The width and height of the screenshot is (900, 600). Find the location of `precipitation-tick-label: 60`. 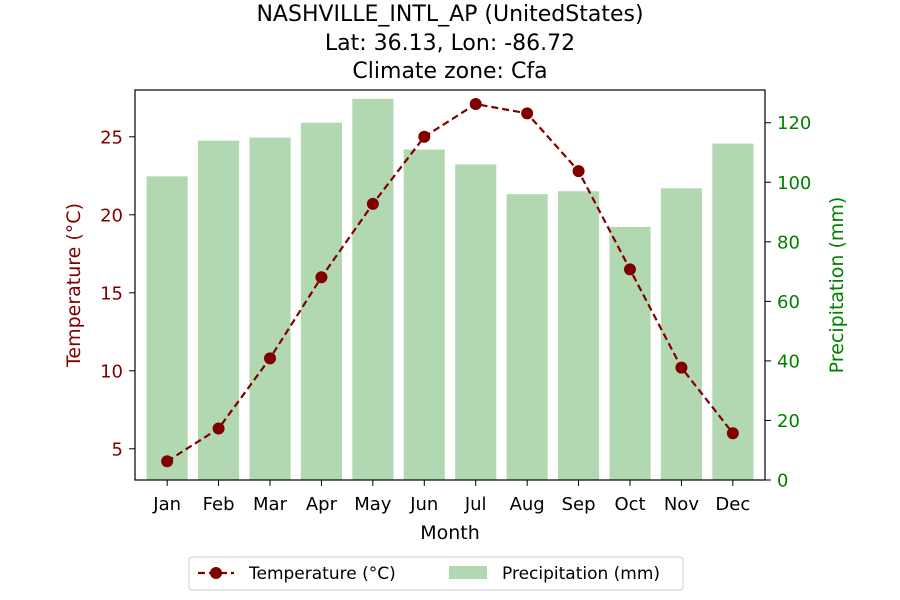

precipitation-tick-label: 60 is located at coordinates (788, 302).